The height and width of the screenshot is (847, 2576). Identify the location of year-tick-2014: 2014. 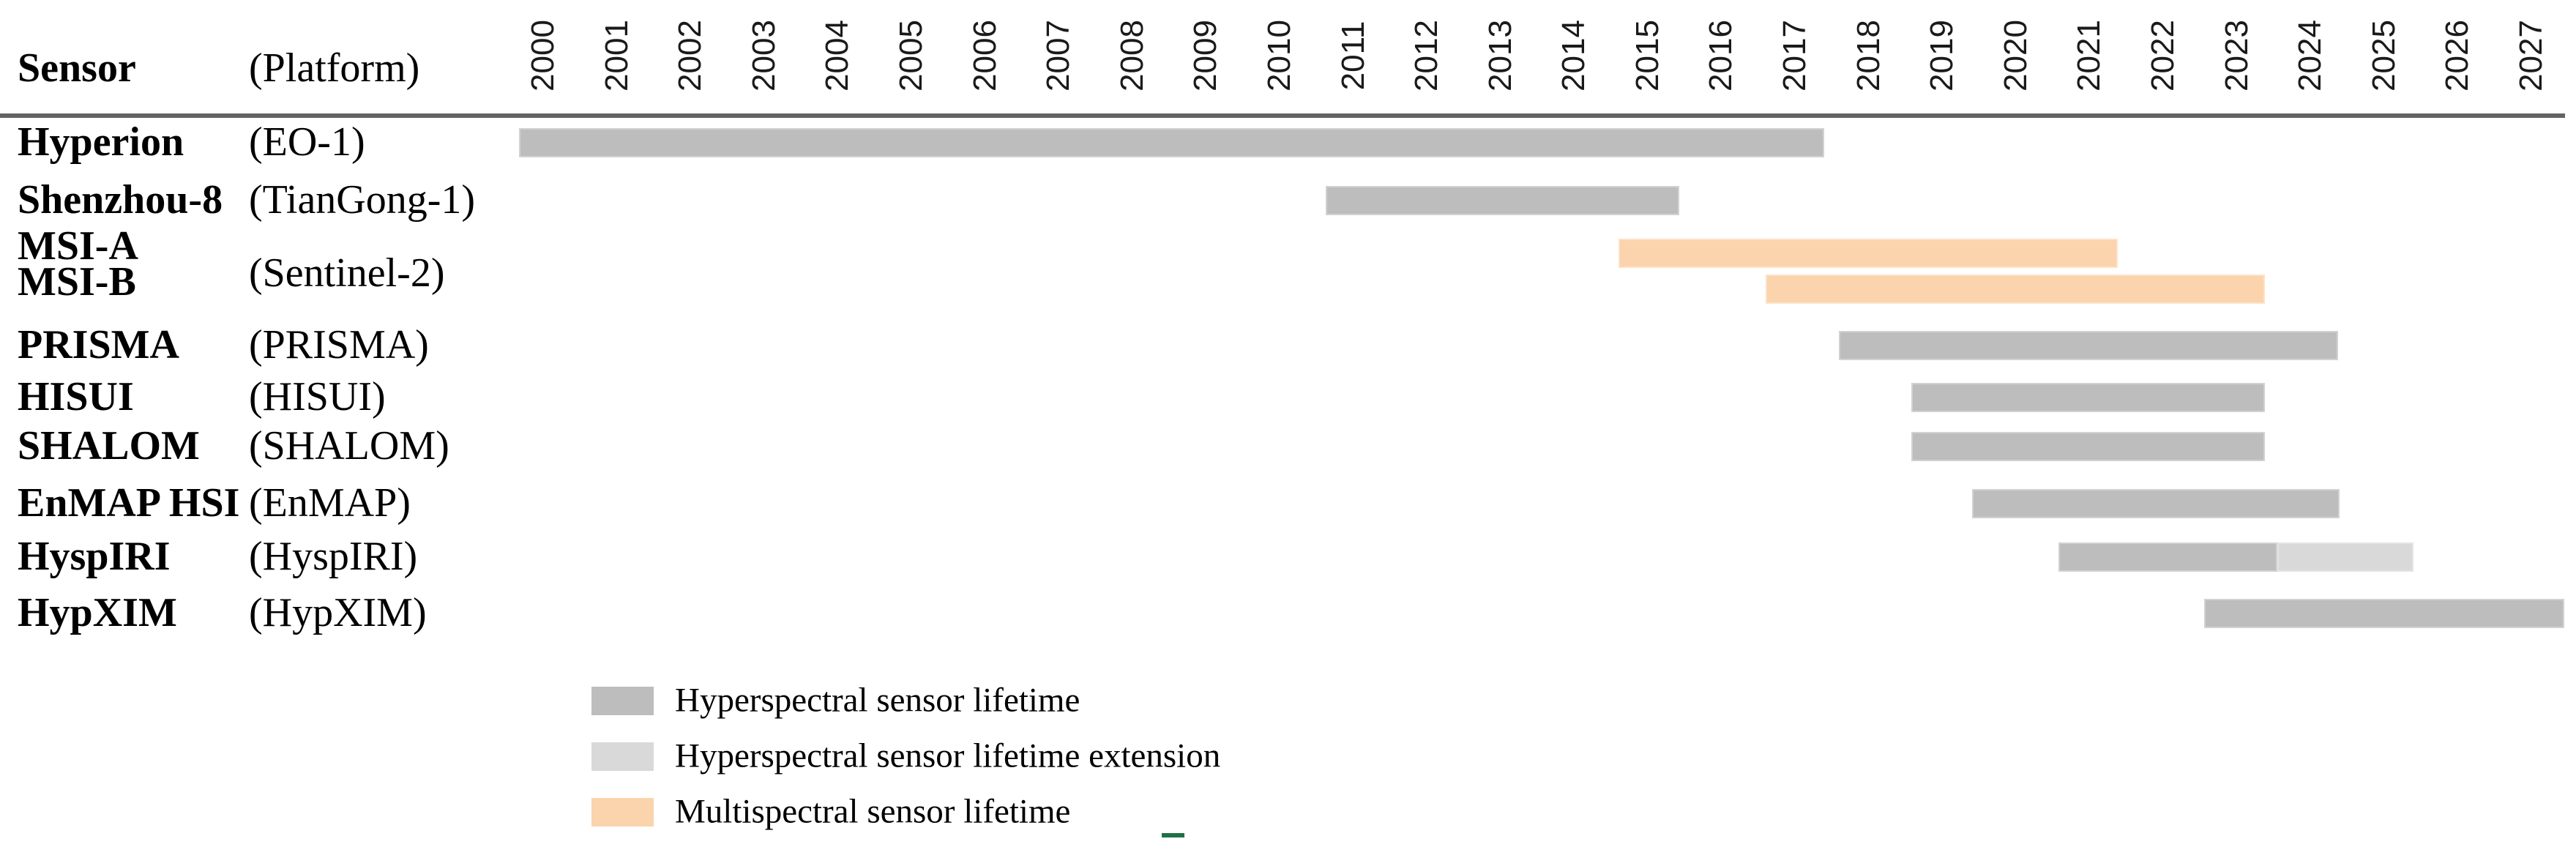
(1574, 56).